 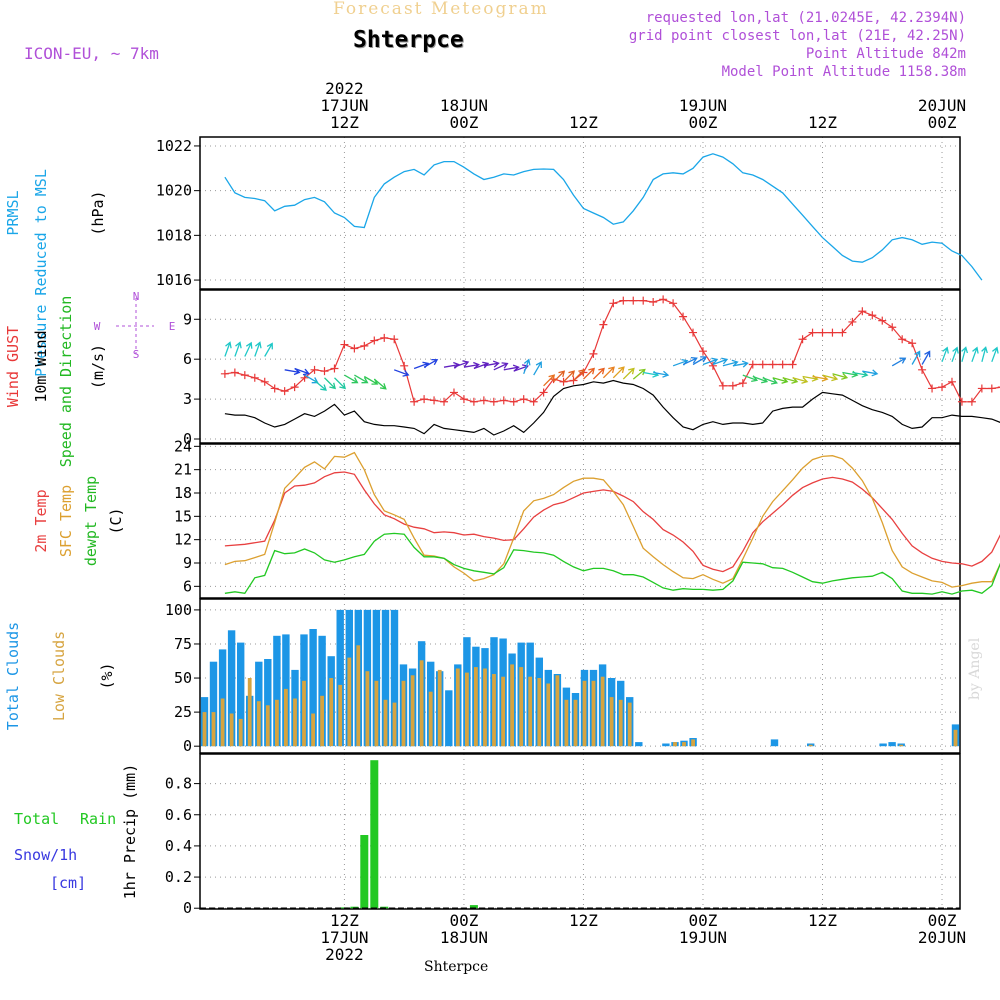 I want to click on pressure-ytick-label: 1016, so click(x=174, y=280).